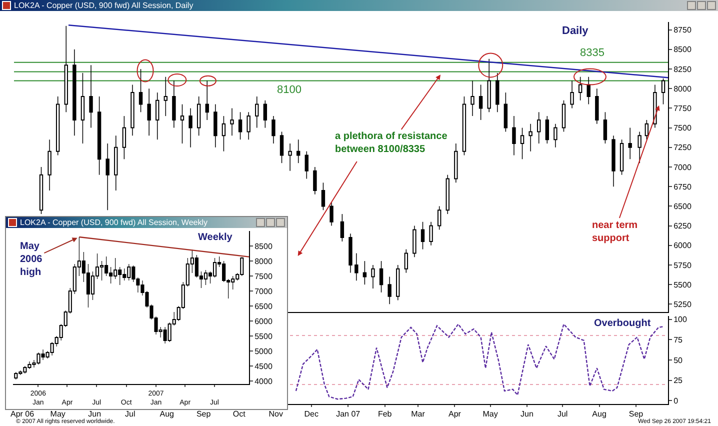  I want to click on annotation: Daily, so click(576, 31).